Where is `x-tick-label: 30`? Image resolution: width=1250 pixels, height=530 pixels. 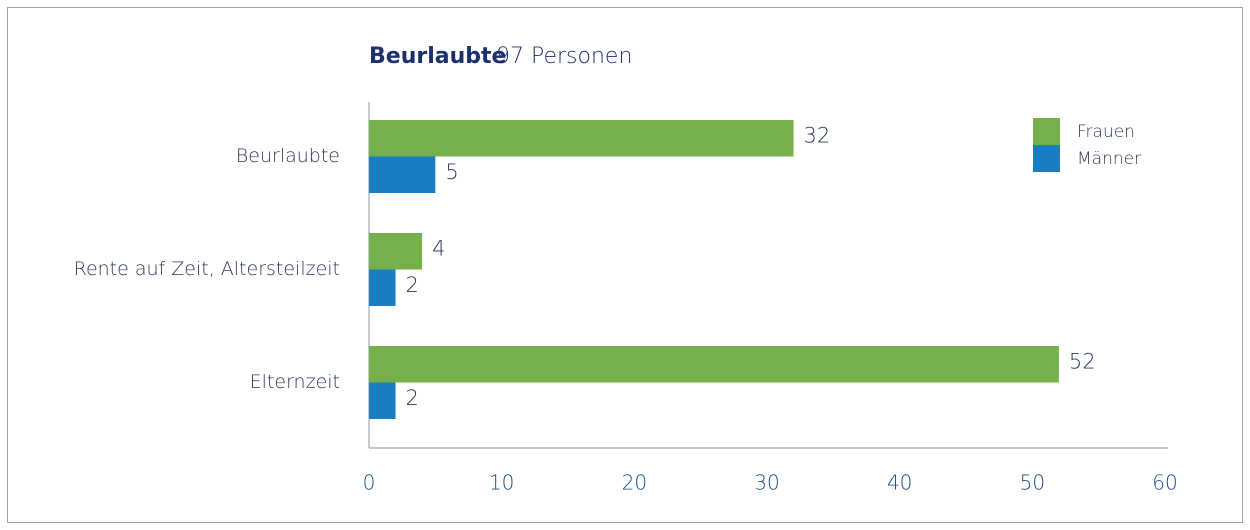
x-tick-label: 30 is located at coordinates (766, 483).